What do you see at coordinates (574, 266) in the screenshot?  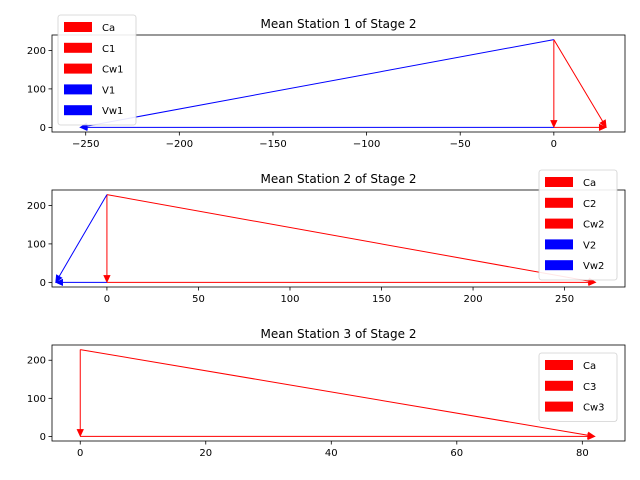 I see `legend-entry-vw2: Vw2` at bounding box center [574, 266].